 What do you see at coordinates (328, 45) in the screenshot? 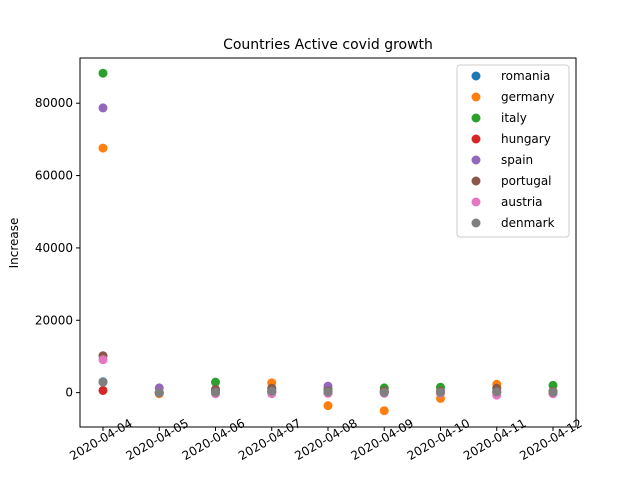
I see `chart-title: Countries Active covid growth` at bounding box center [328, 45].